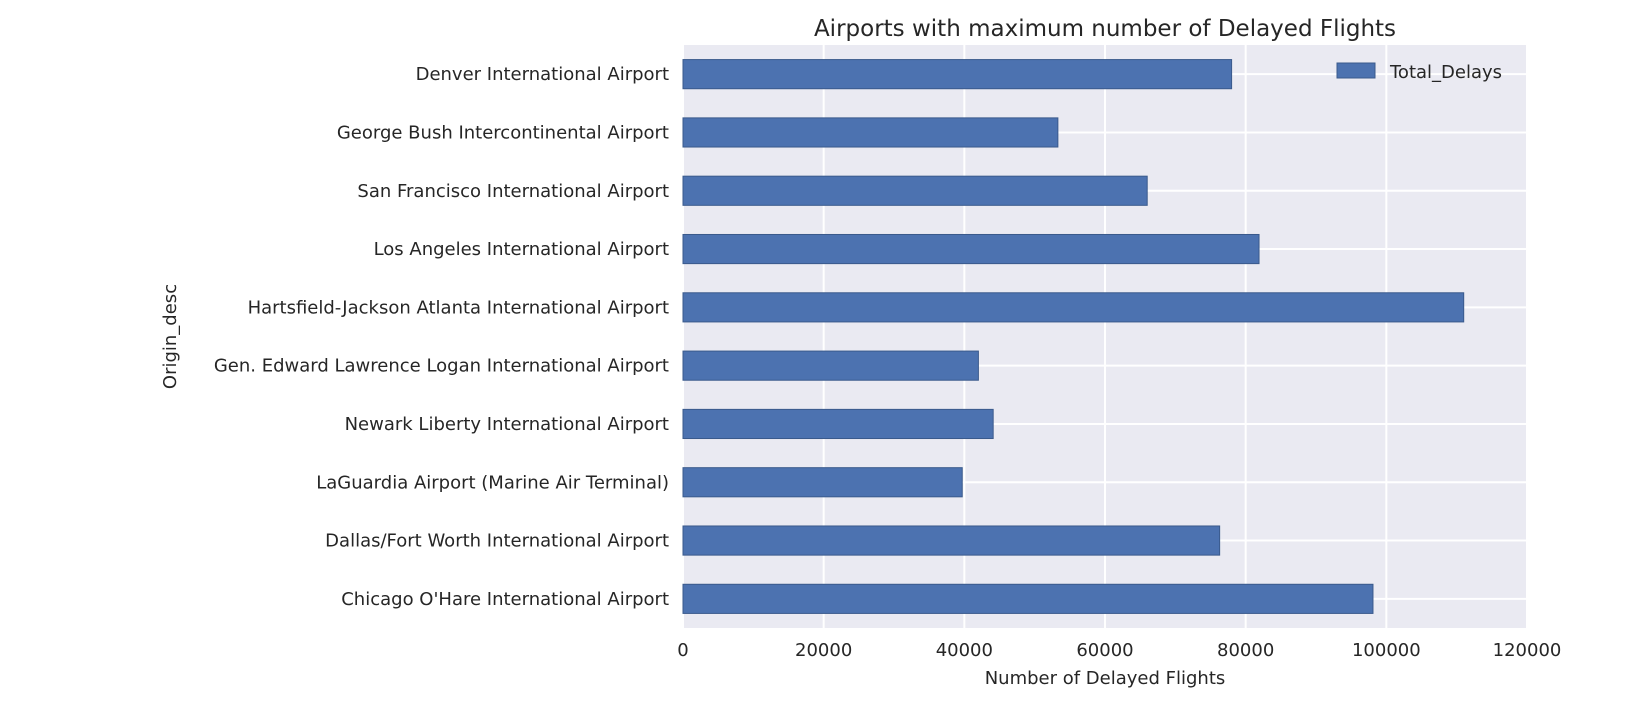 The height and width of the screenshot is (708, 1640). What do you see at coordinates (682, 650) in the screenshot?
I see `x-tick-label: 0` at bounding box center [682, 650].